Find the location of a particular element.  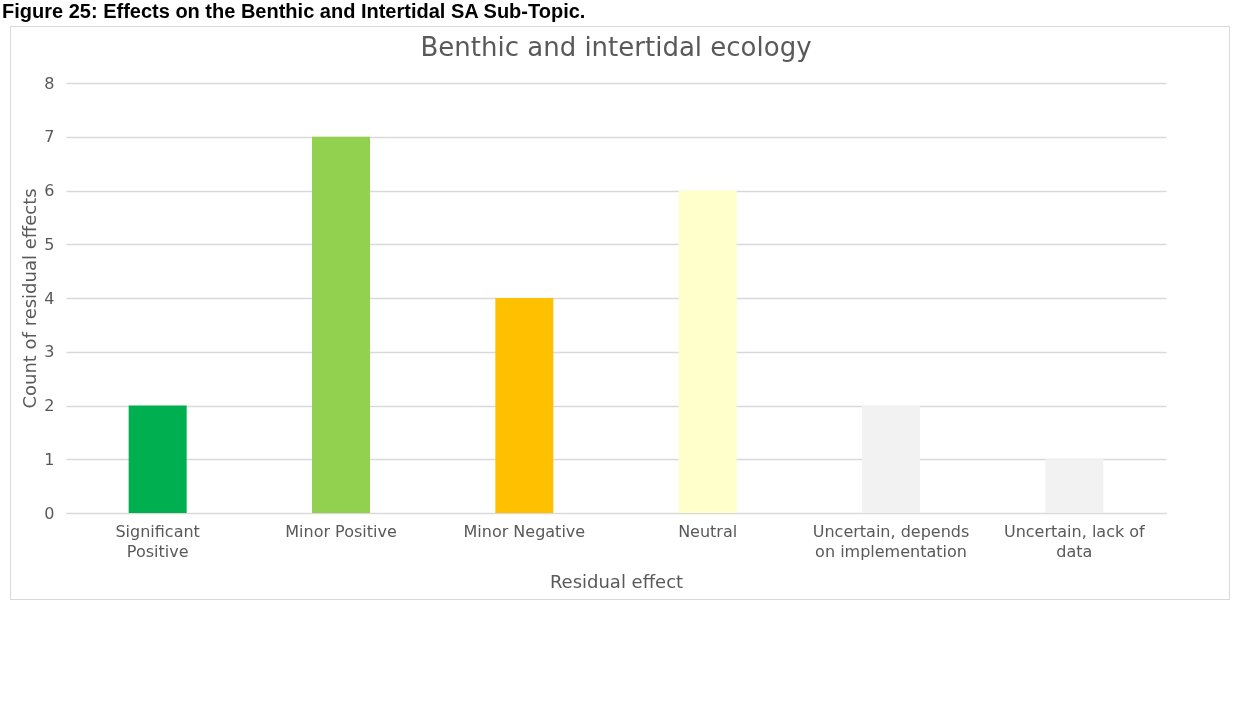

x-tick-label: Significant Positive is located at coordinates (157, 541).